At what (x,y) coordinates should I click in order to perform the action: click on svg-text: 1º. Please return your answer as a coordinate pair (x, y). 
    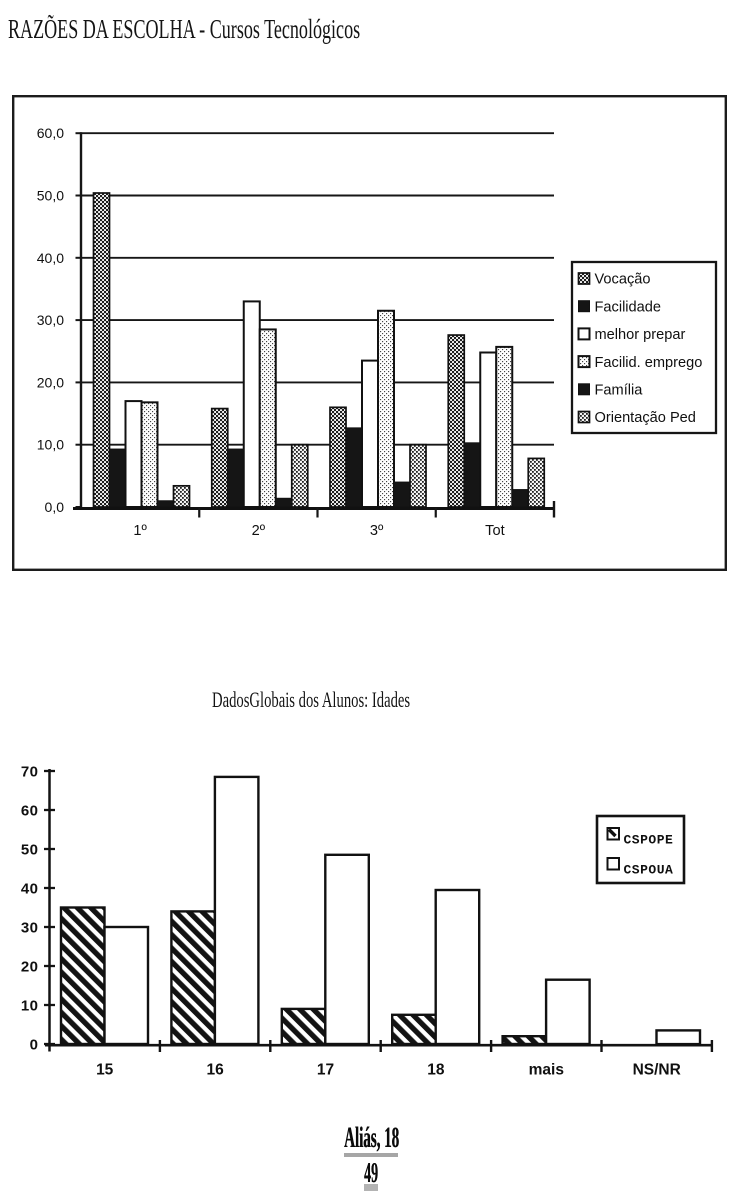
    Looking at the image, I should click on (140, 531).